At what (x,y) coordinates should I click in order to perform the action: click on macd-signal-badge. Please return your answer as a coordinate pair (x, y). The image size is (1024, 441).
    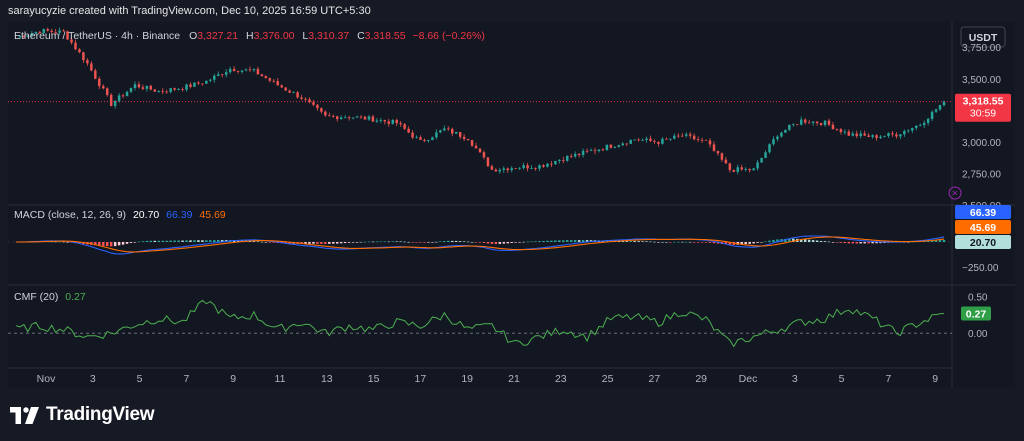
    Looking at the image, I should click on (983, 227).